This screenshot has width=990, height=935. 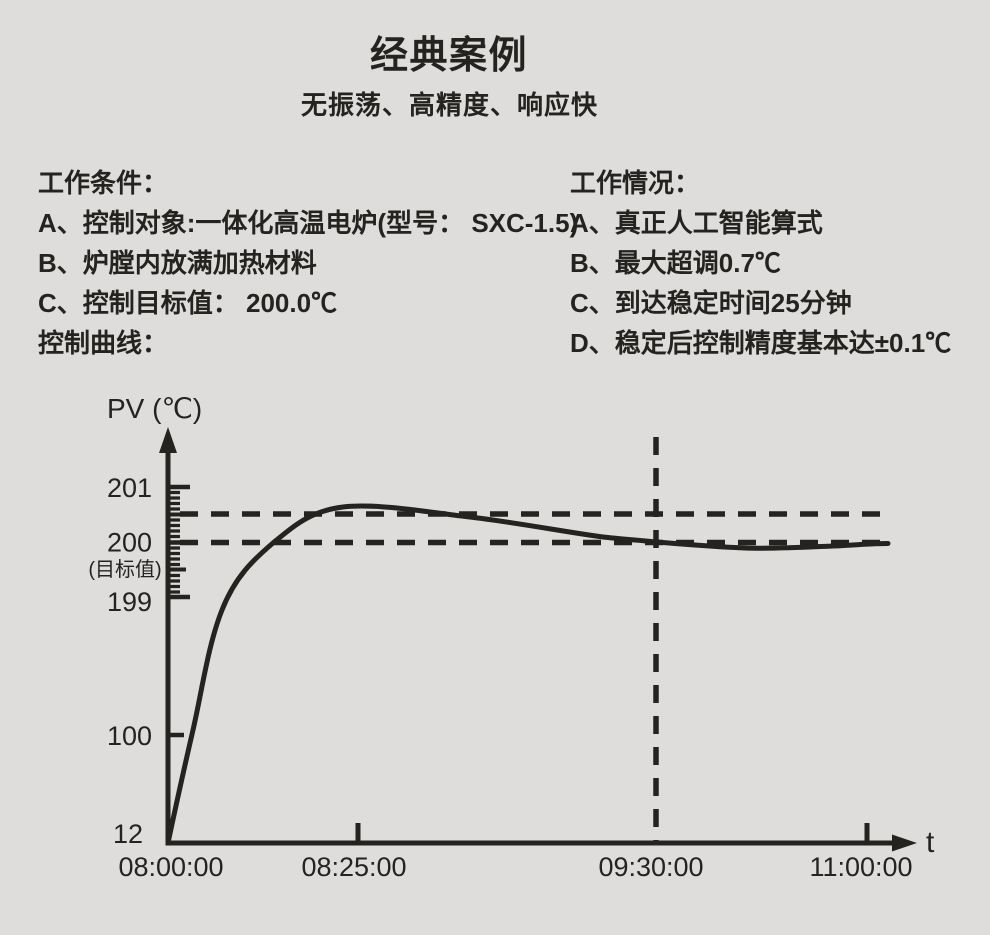 I want to click on x-tick-label-0825: 08:25:00, so click(x=353, y=867).